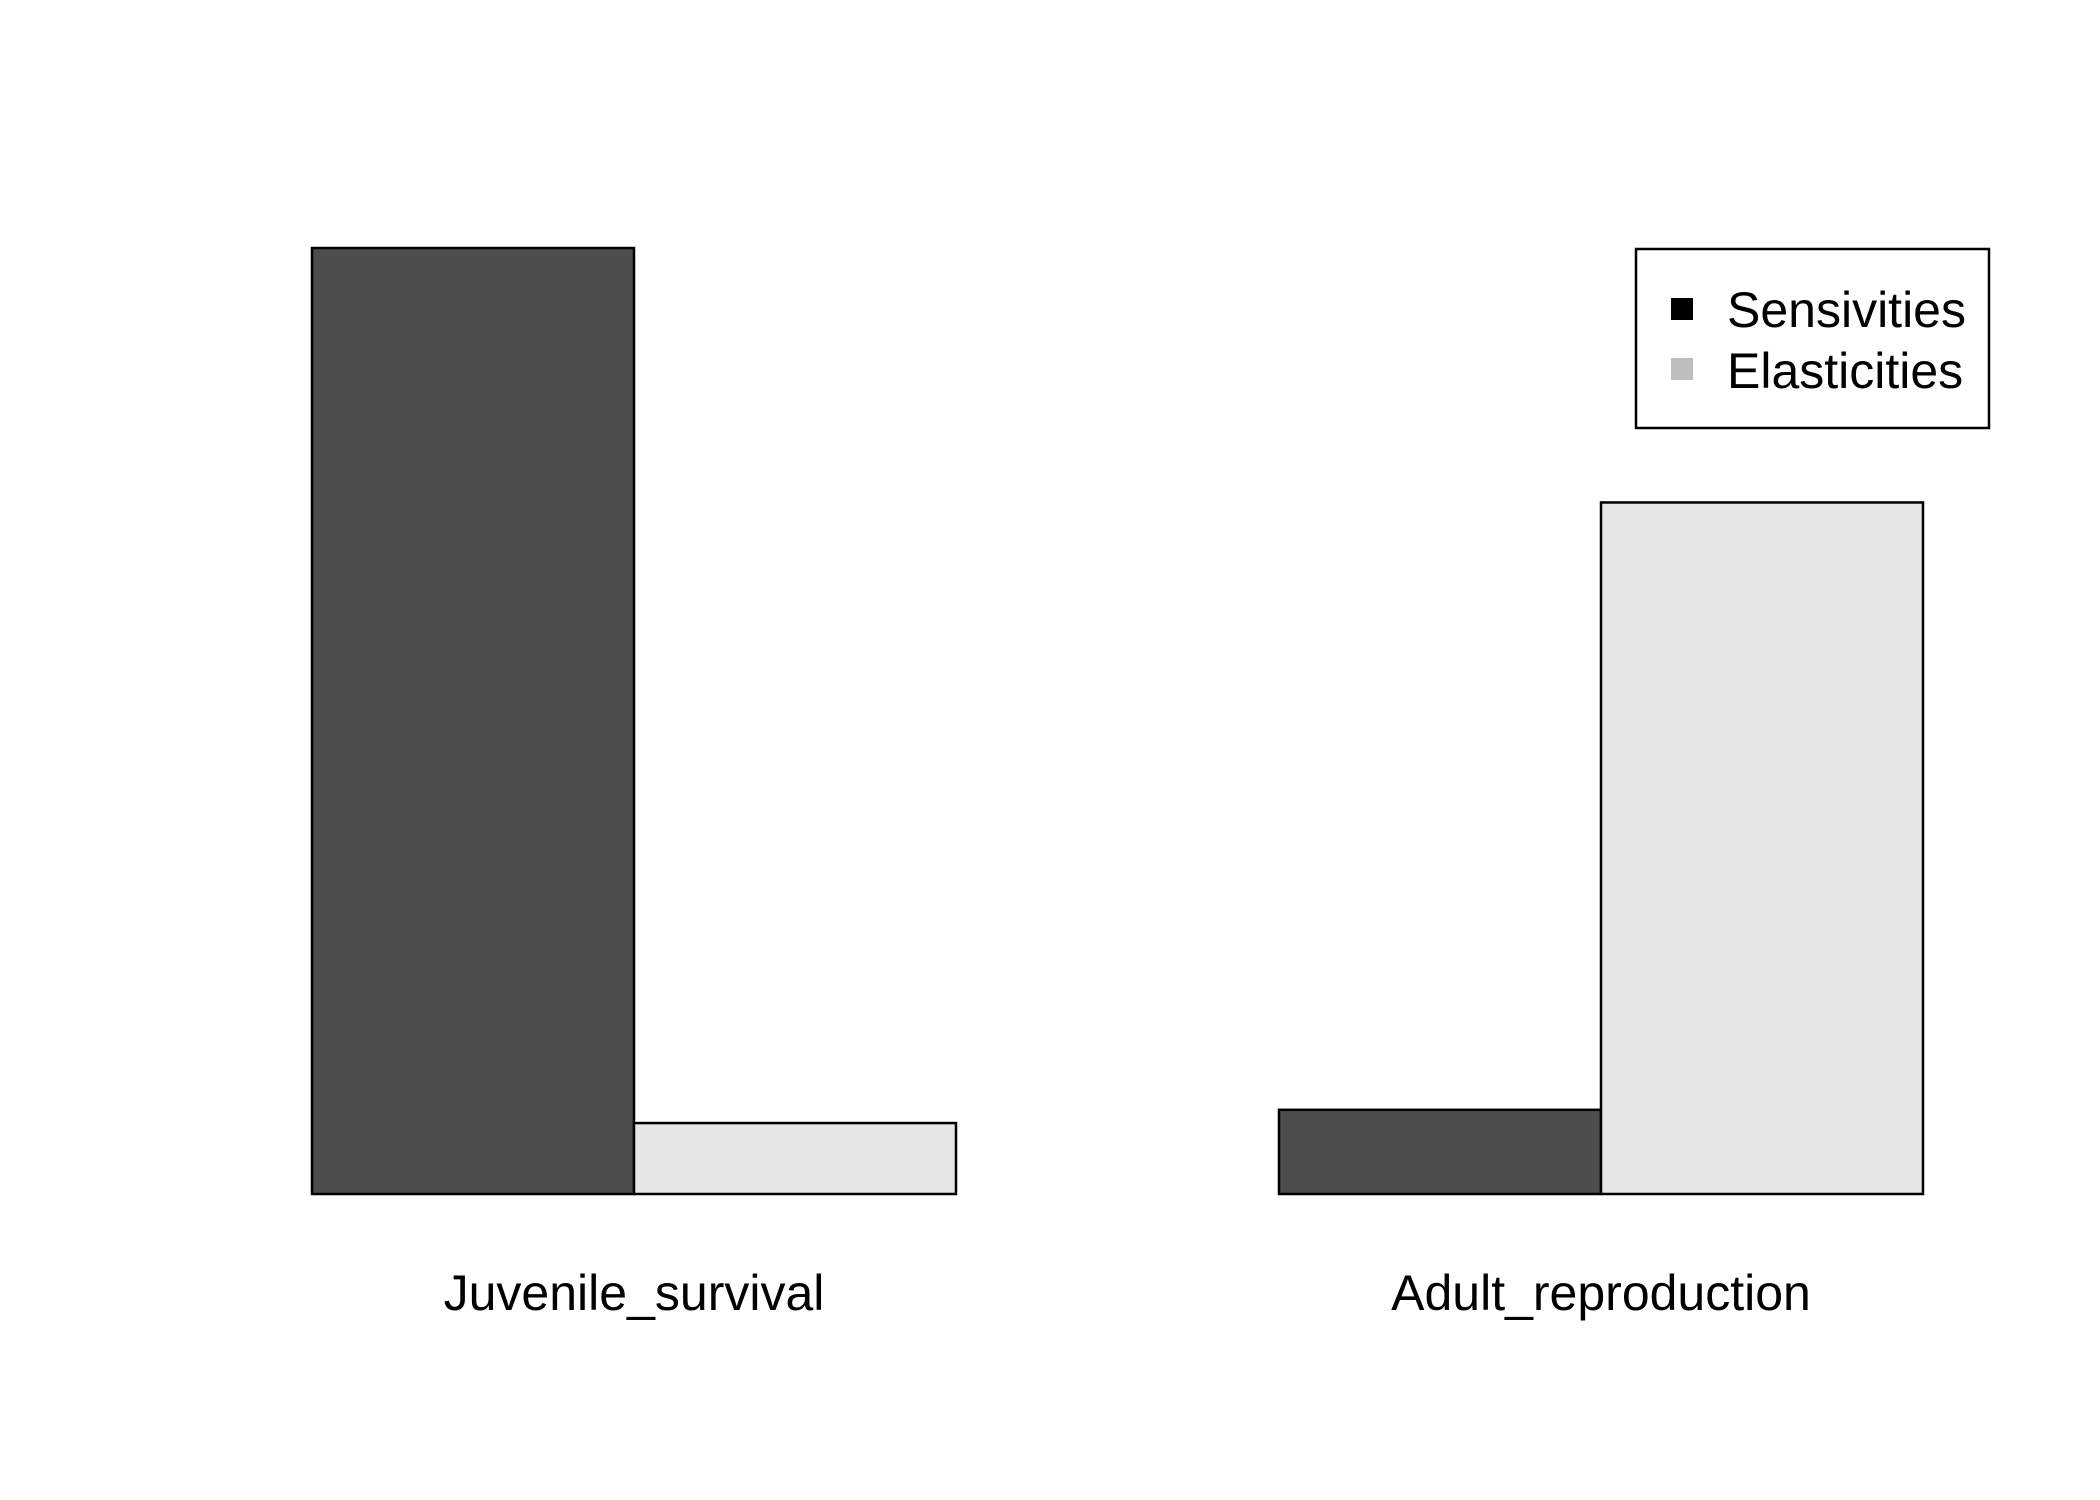 The image size is (2100, 1500). I want to click on bar-sensivities-adult-reproduction, so click(1440, 1152).